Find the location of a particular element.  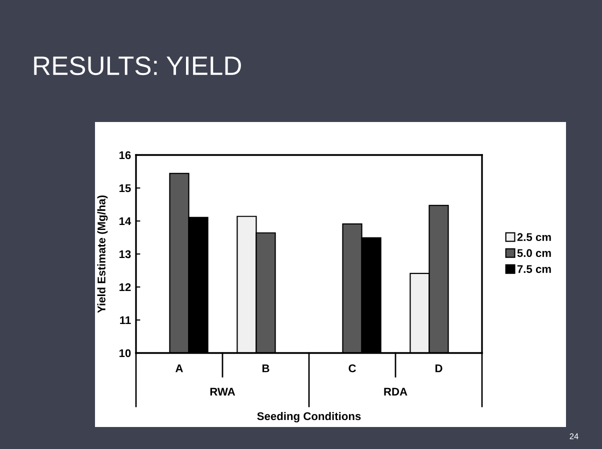

text: RWA is located at coordinates (223, 392).